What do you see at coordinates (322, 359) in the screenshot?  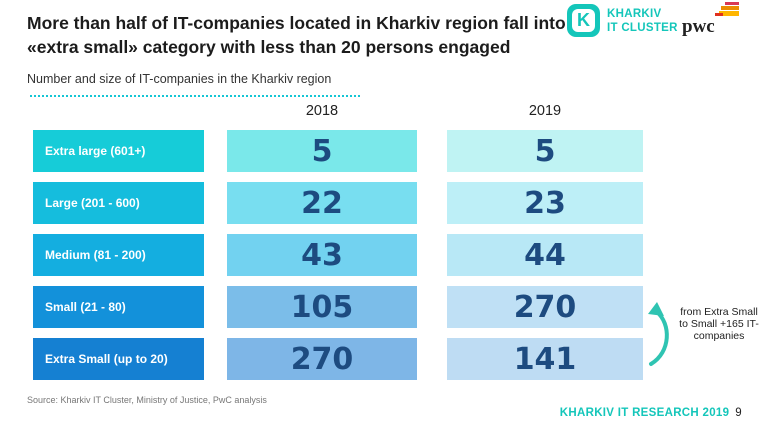 I see `value-2018: 270` at bounding box center [322, 359].